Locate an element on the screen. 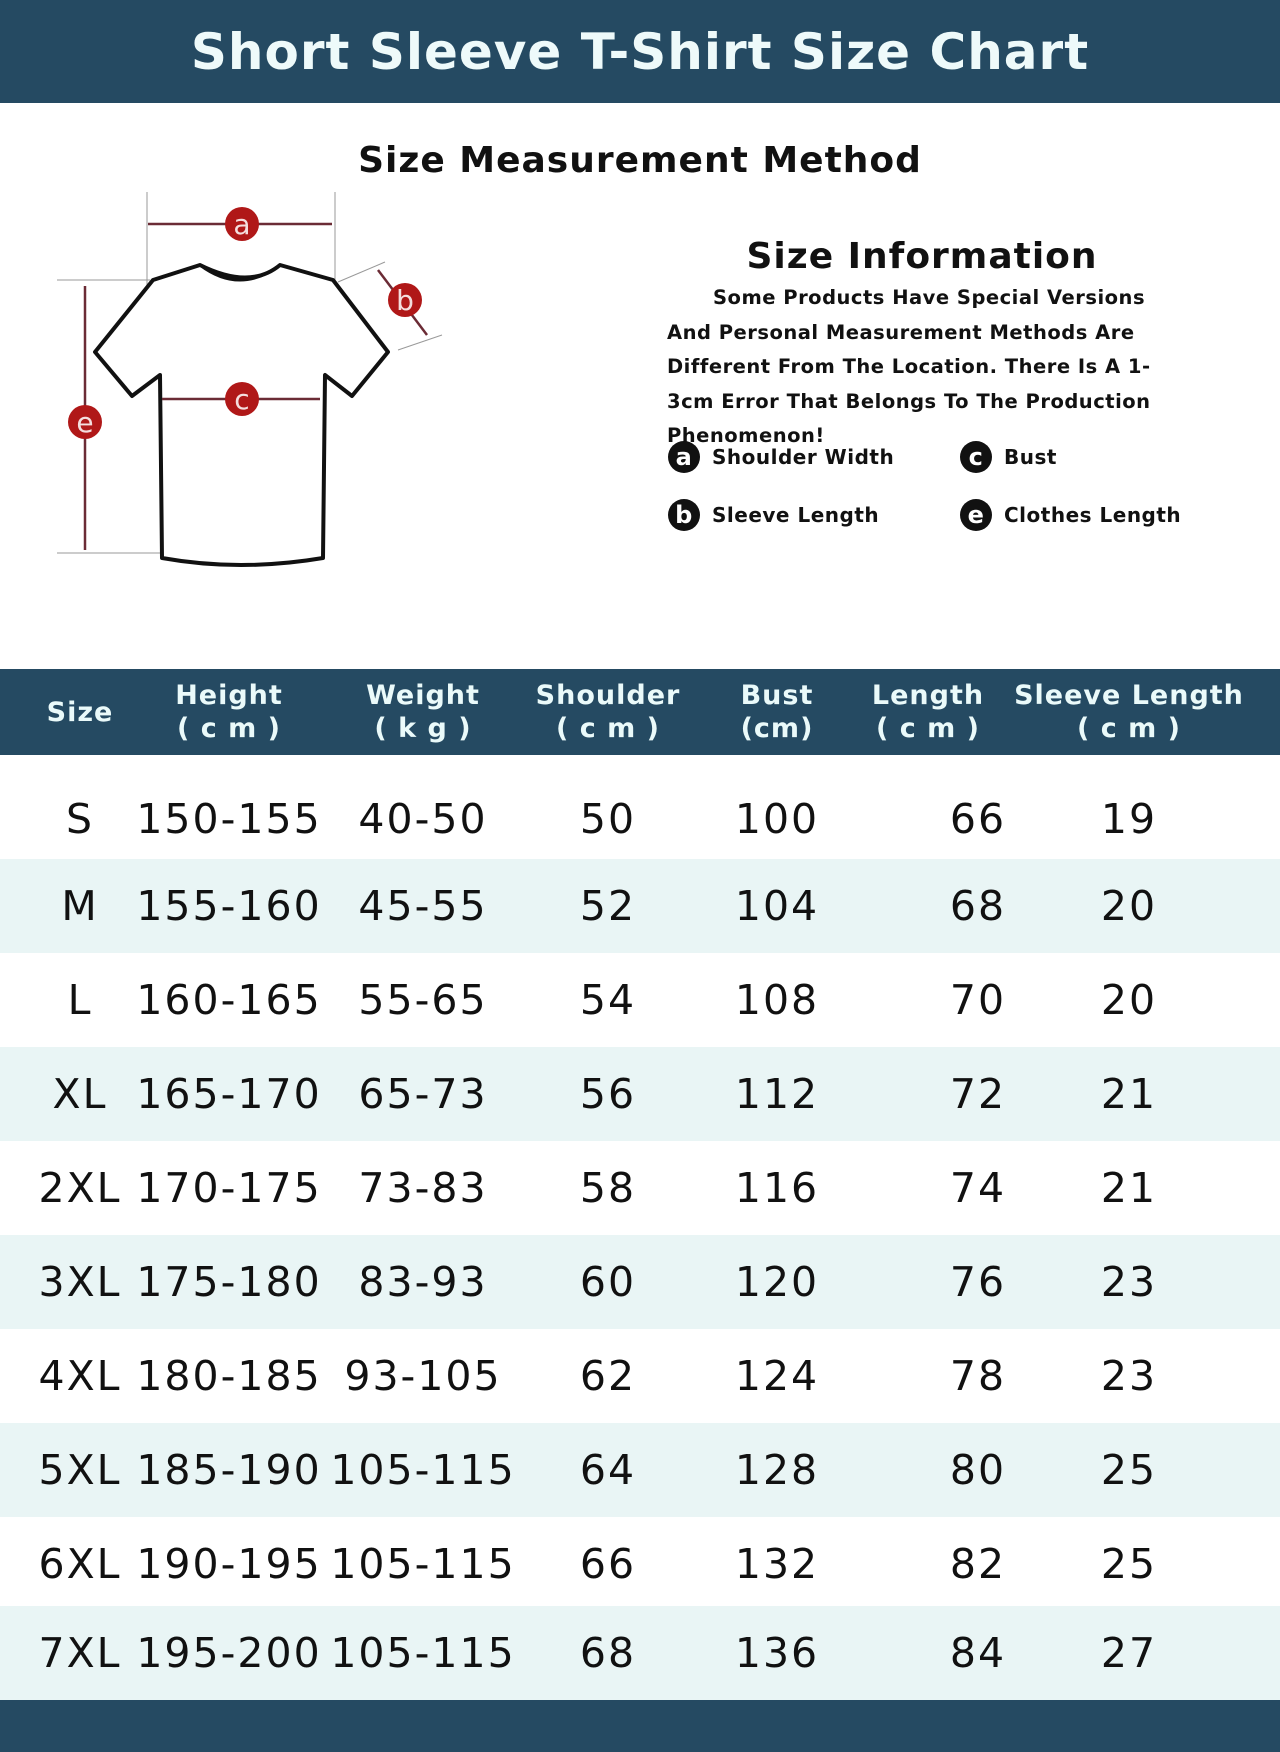  header-label: Height is located at coordinates (229, 695).